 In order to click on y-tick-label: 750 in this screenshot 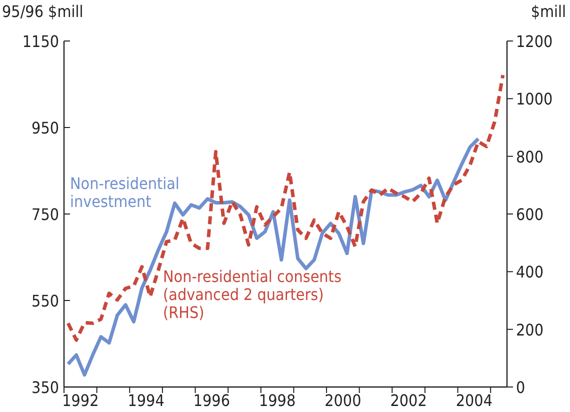, I will do `click(45, 214)`.